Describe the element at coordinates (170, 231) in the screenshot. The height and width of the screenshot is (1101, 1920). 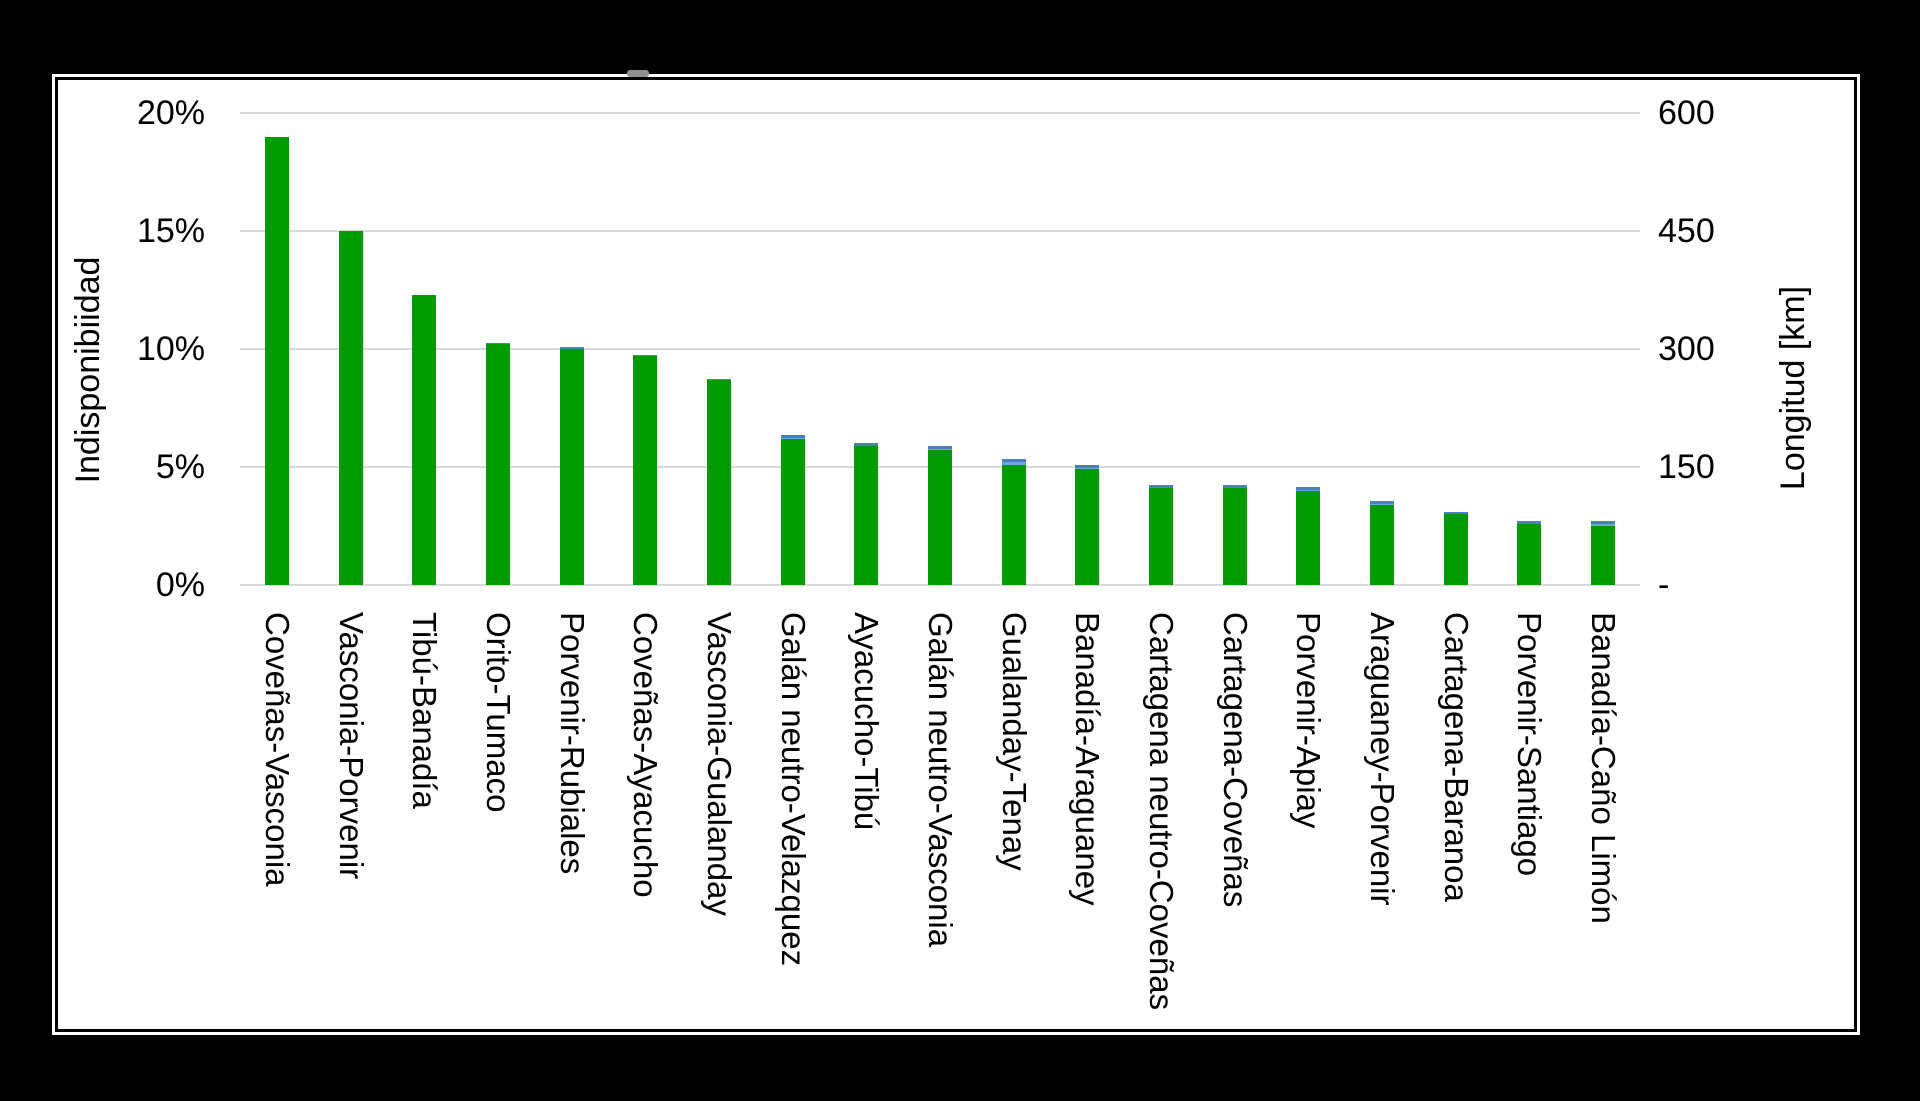
I see `y-tick-left: 15%` at that location.